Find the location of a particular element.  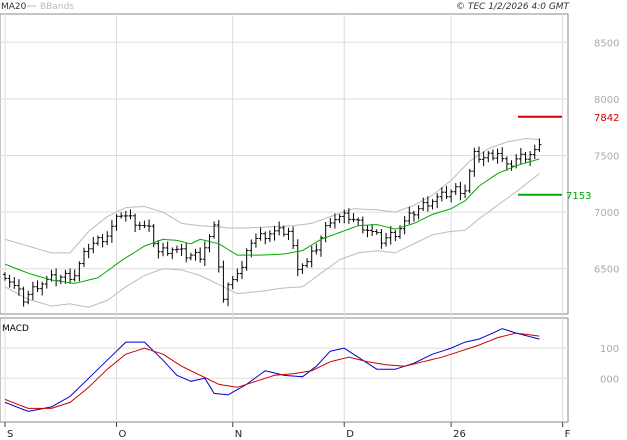

y-tick-label: 7500 is located at coordinates (606, 157).